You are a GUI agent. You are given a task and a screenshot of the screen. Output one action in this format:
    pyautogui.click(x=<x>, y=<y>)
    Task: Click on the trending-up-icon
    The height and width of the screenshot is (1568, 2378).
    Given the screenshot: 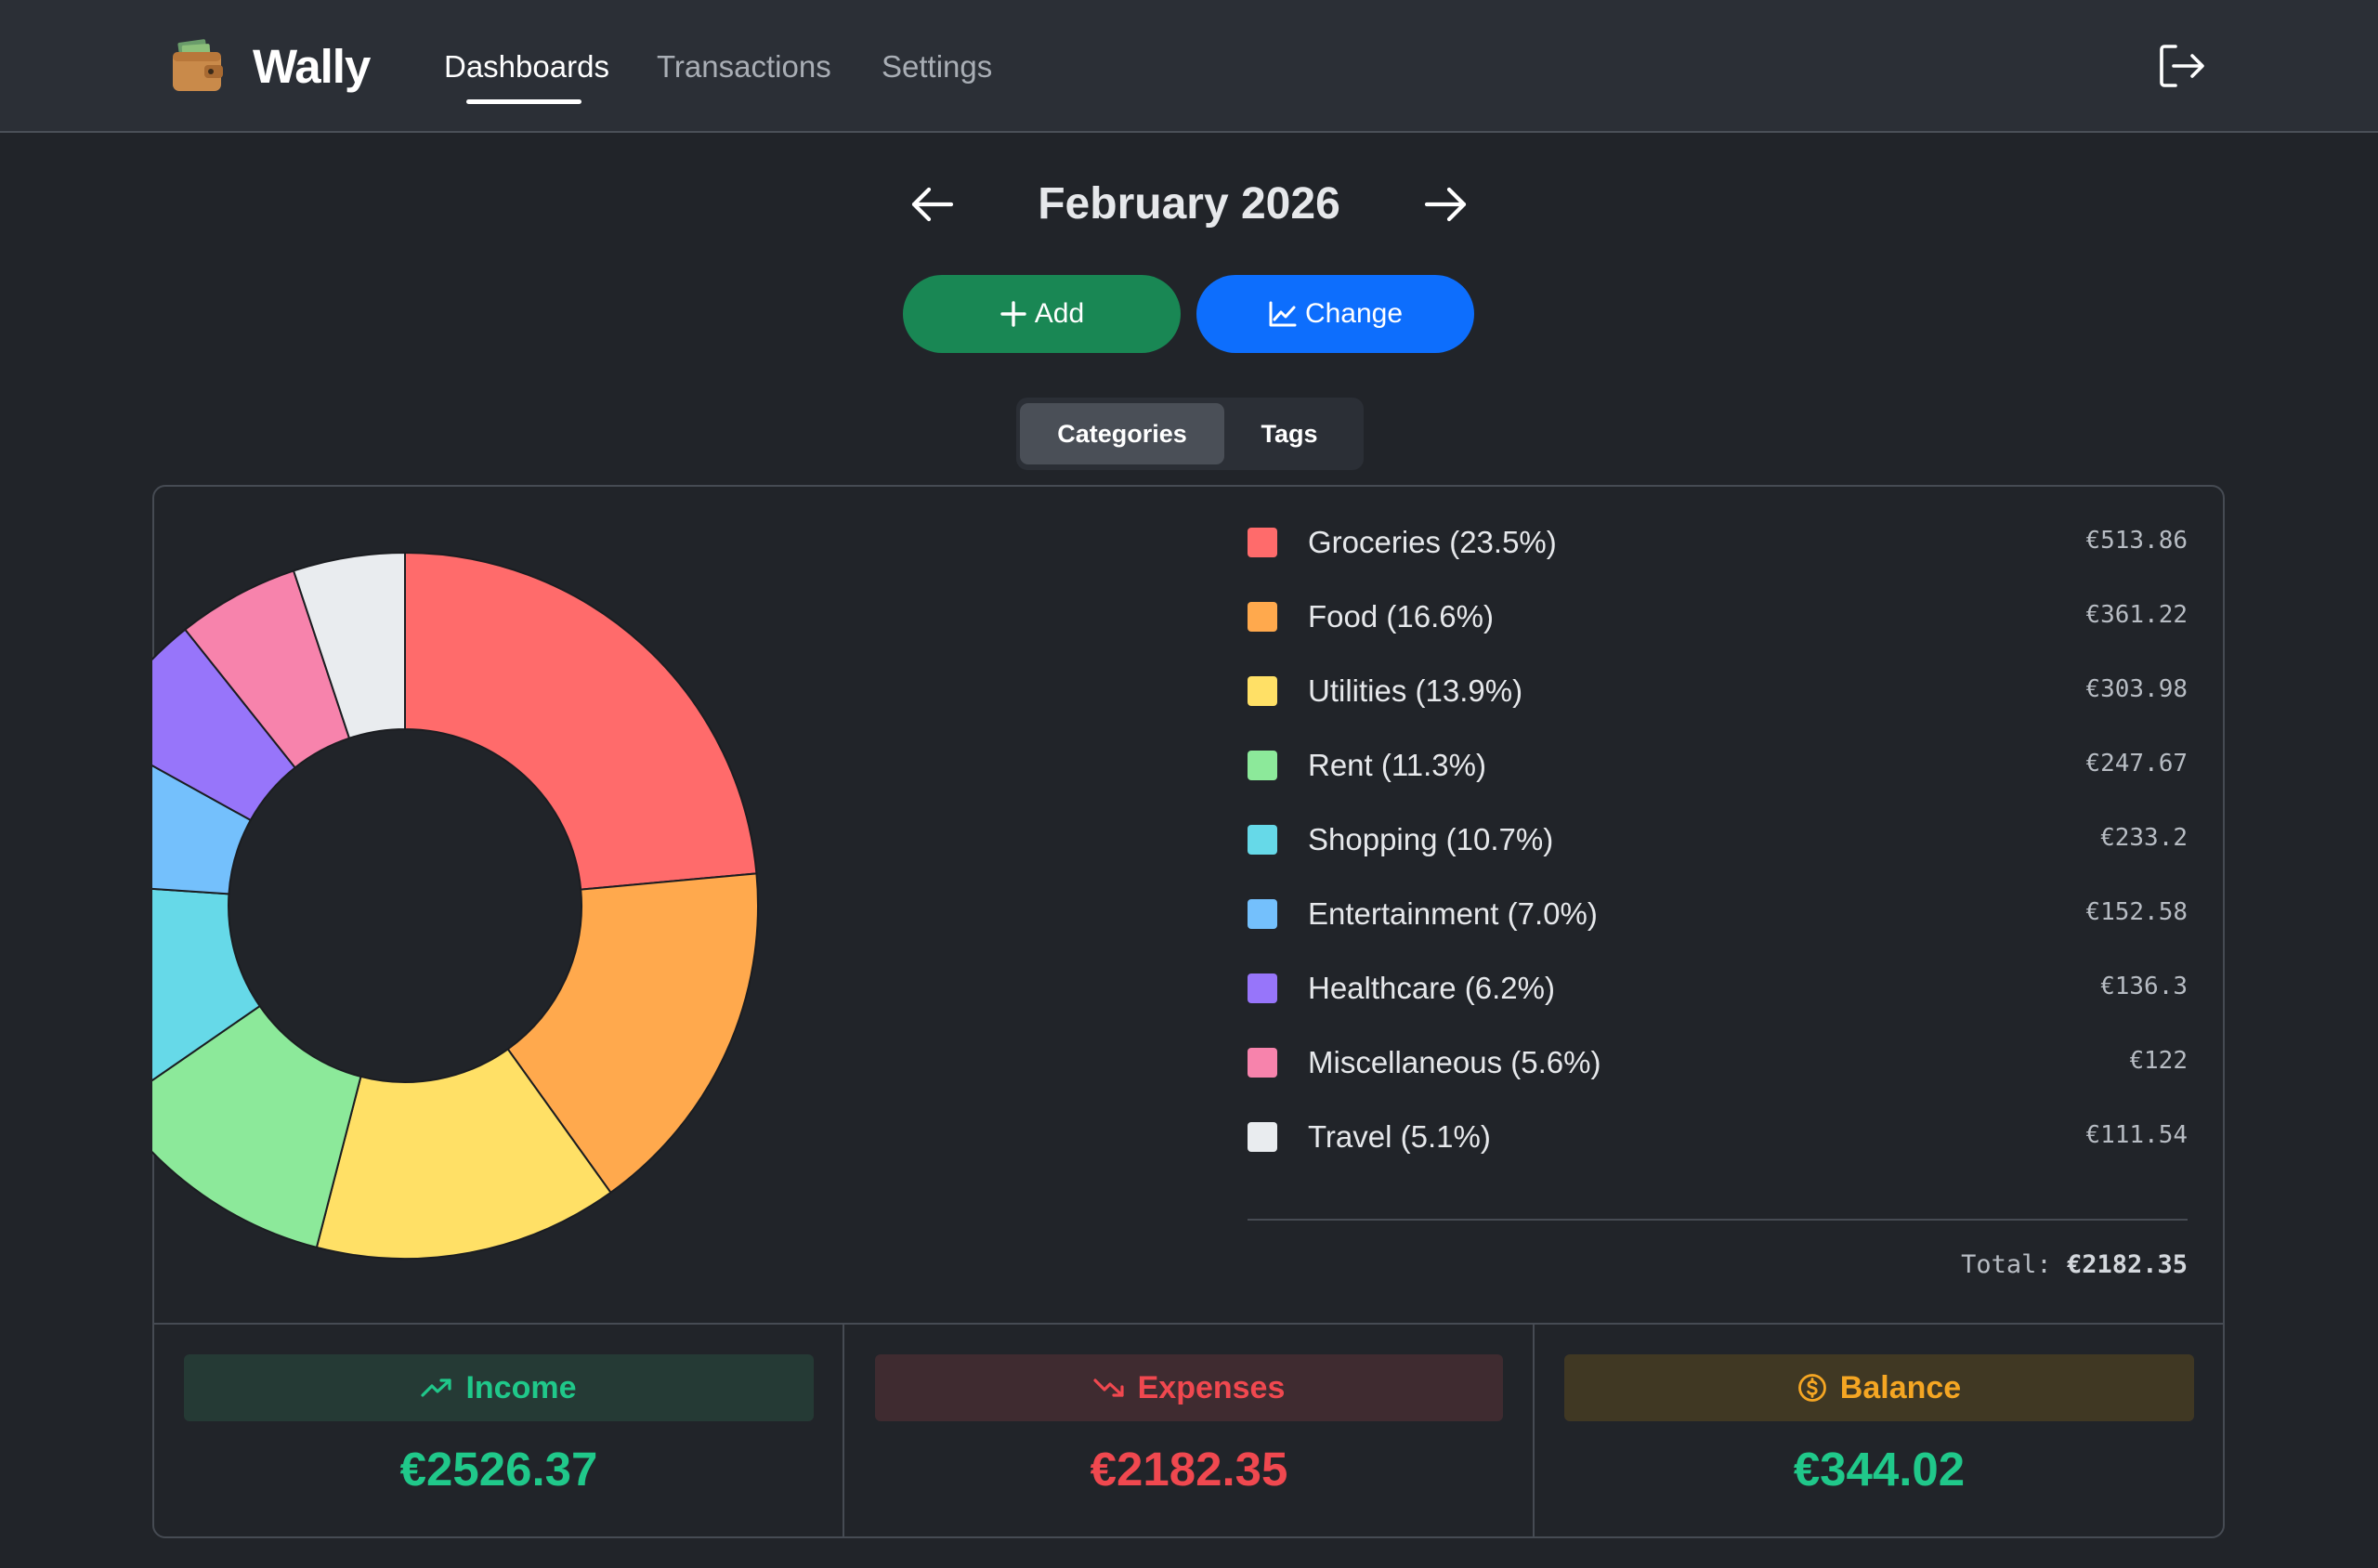 What is the action you would take?
    pyautogui.click(x=436, y=1388)
    